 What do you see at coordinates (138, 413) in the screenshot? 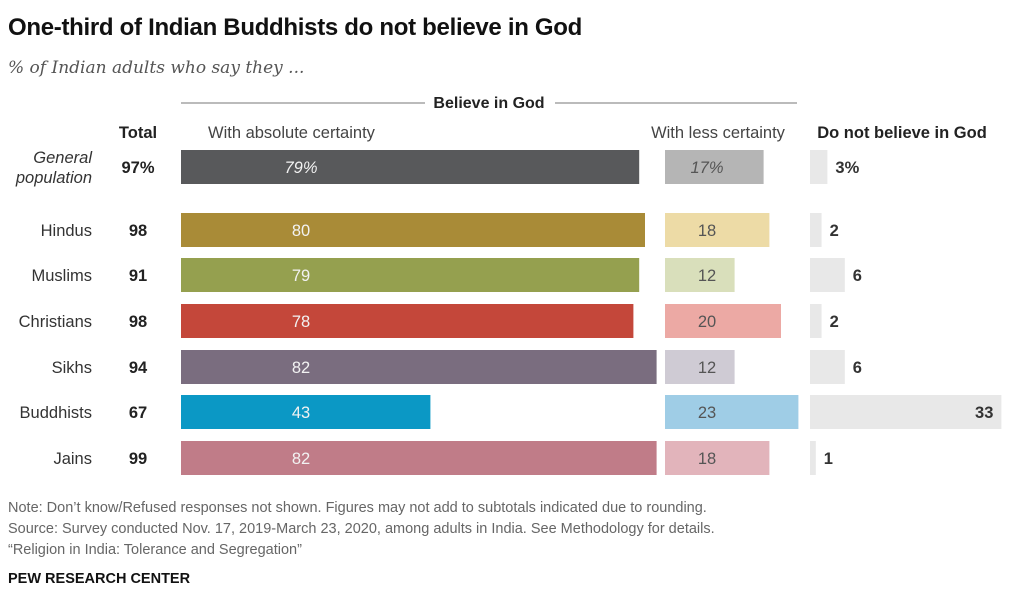
I see `total-value: 67` at bounding box center [138, 413].